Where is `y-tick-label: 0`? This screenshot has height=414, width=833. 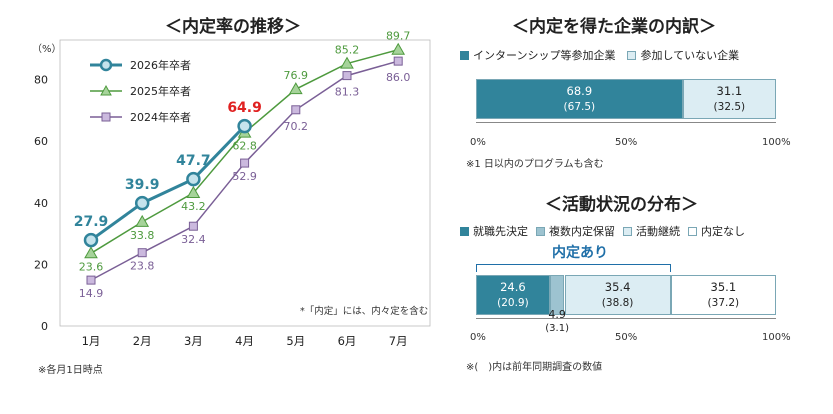
y-tick-label: 0 is located at coordinates (44, 326).